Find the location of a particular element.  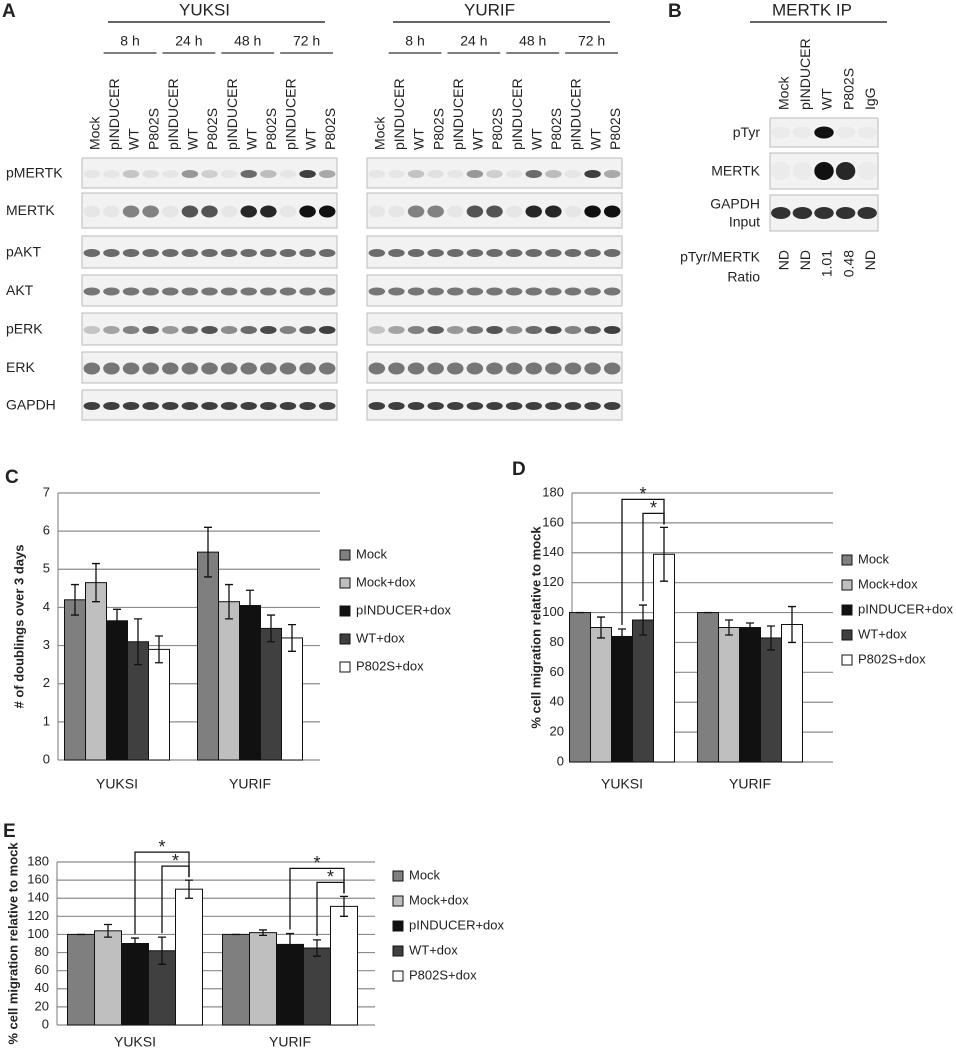

ratio-value: 1.01 is located at coordinates (827, 263).